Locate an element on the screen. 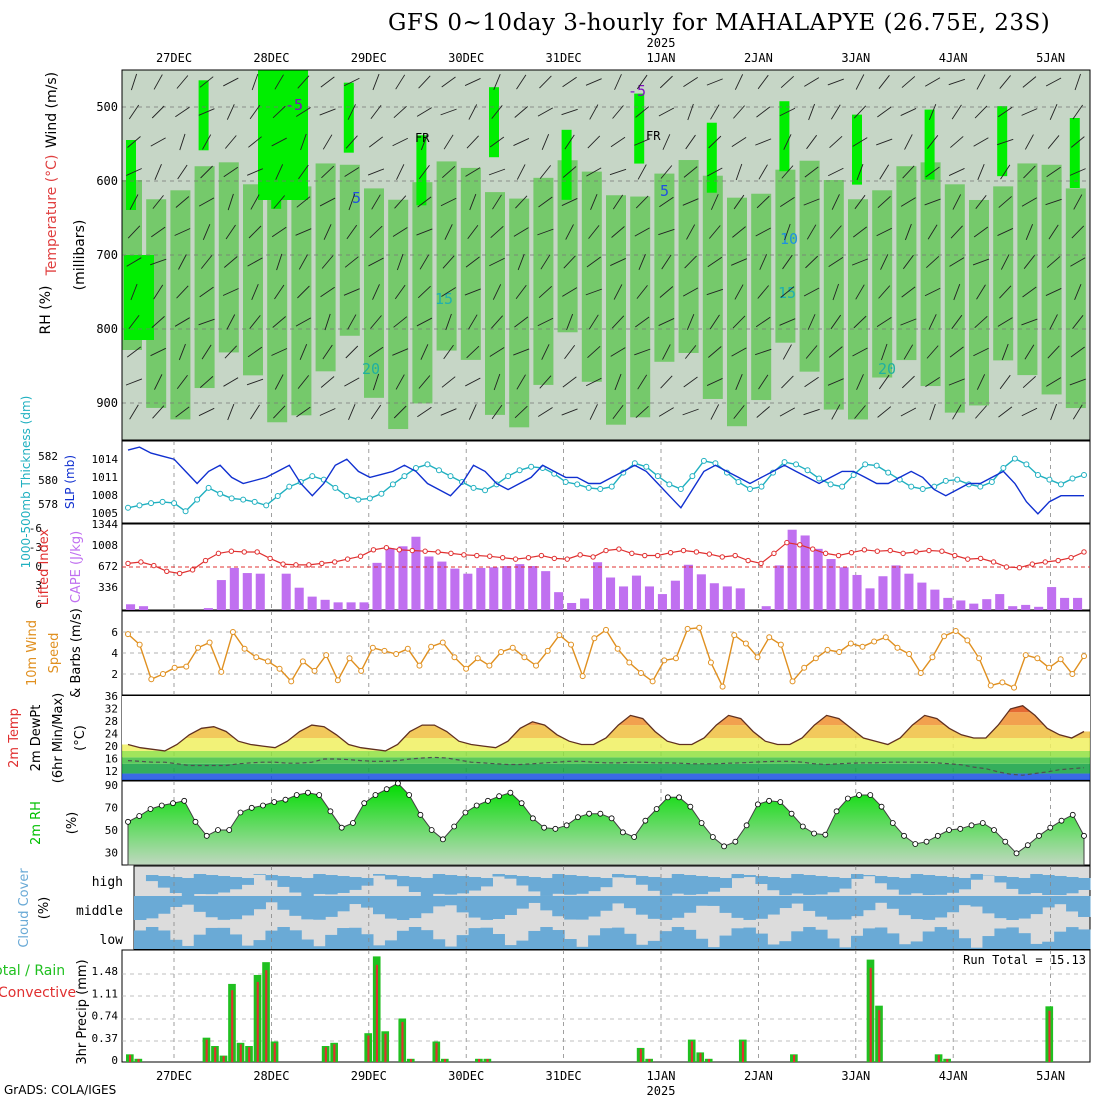  bottom-day-label: 1JAN is located at coordinates (661, 1076).